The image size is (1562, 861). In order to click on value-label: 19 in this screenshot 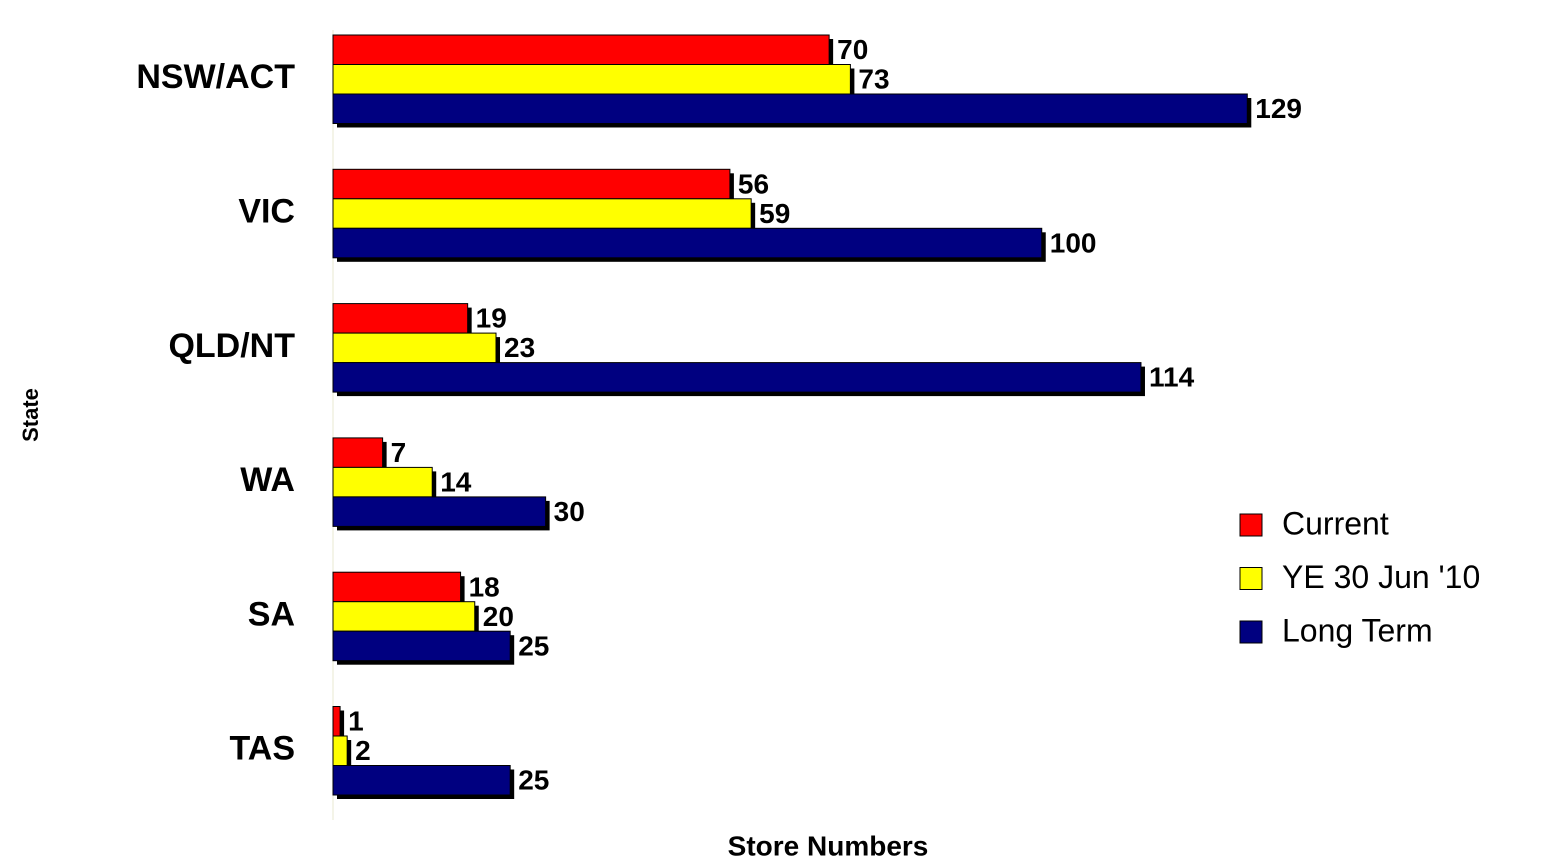, I will do `click(491, 318)`.